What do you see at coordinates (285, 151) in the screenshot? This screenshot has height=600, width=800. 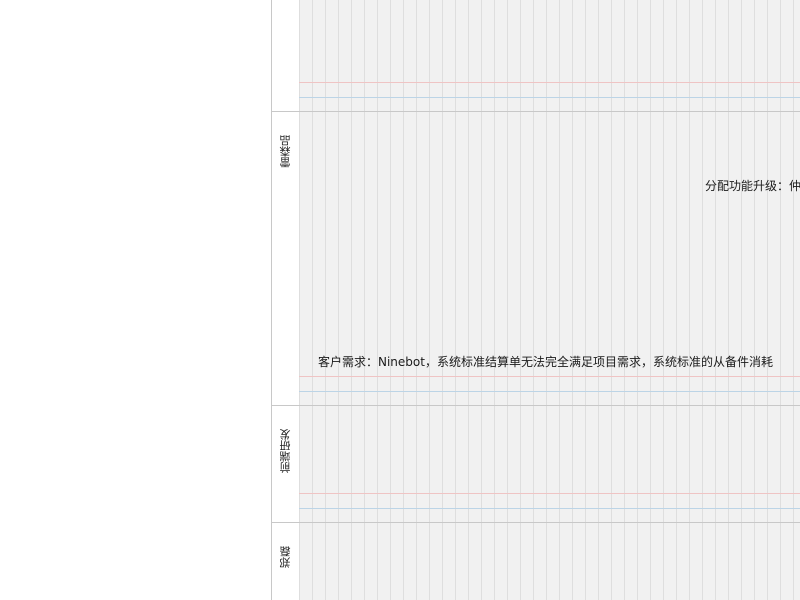 I see `lane-label: 雷森品` at bounding box center [285, 151].